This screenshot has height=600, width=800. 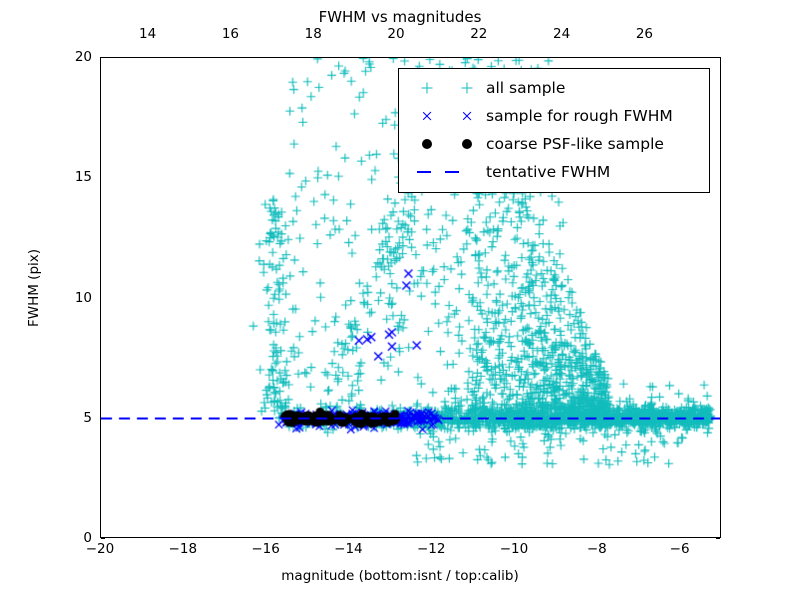 I want to click on legend-label: tentative FWHM, so click(x=548, y=172).